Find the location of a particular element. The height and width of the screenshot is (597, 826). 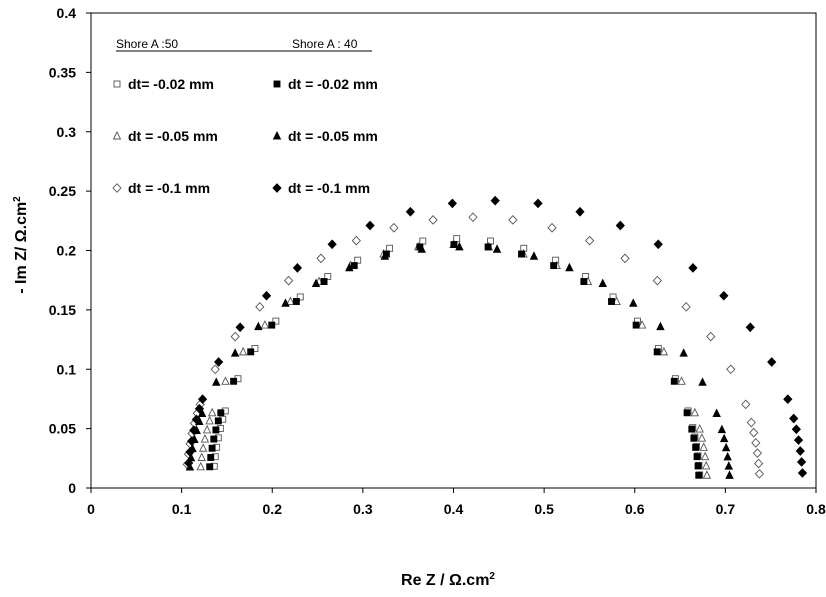

y-tick-label: 0.1 is located at coordinates (67, 369).